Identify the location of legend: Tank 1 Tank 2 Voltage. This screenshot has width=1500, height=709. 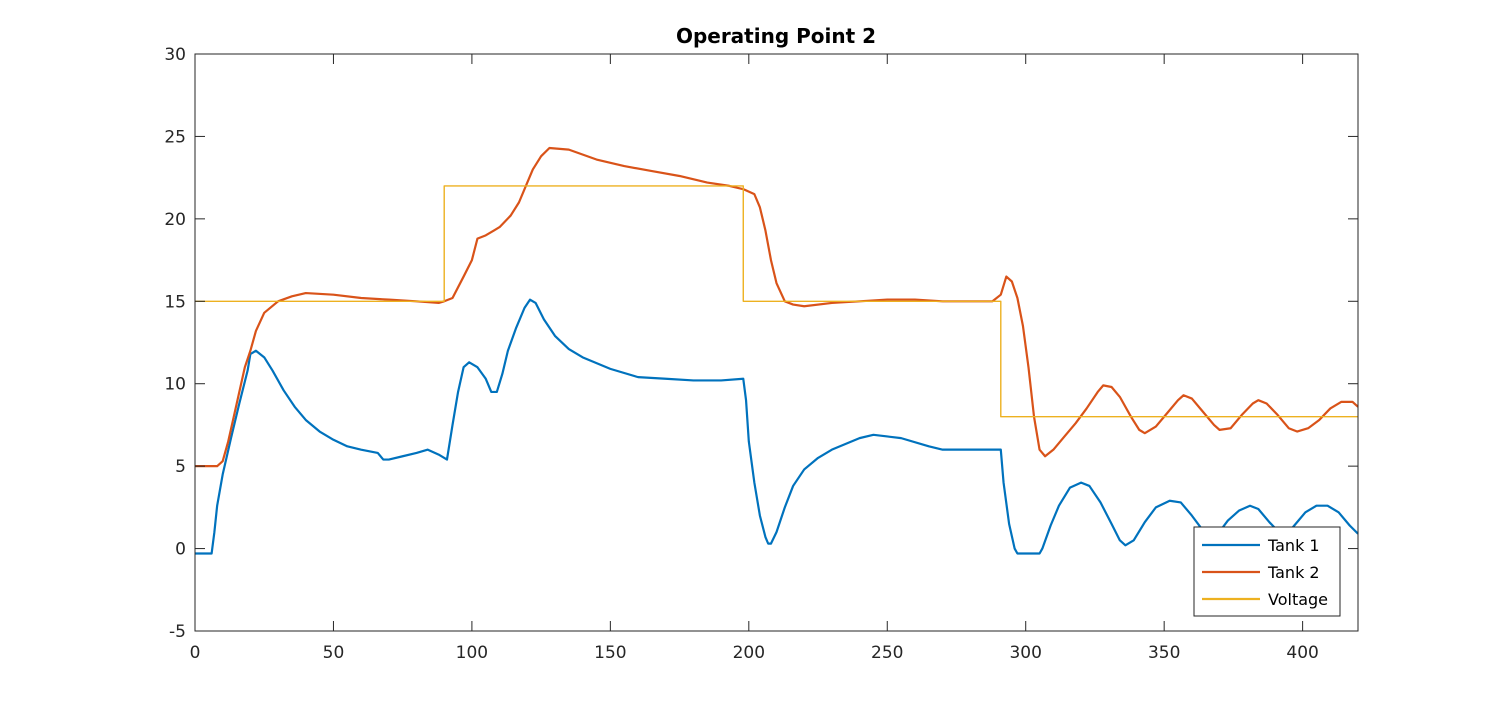
(1267, 571).